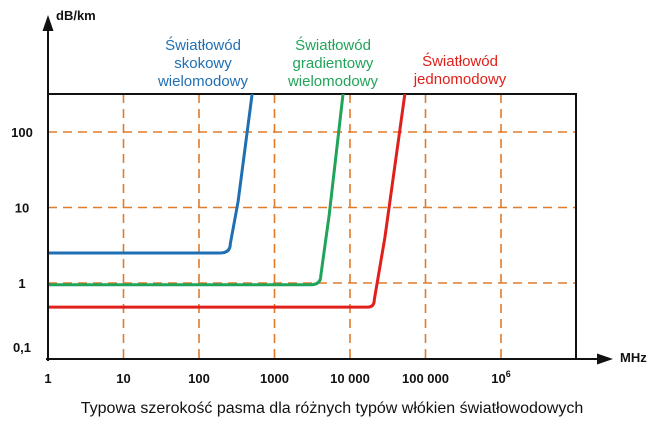 This screenshot has height=429, width=664. What do you see at coordinates (22, 208) in the screenshot?
I see `y-tick-label: 10` at bounding box center [22, 208].